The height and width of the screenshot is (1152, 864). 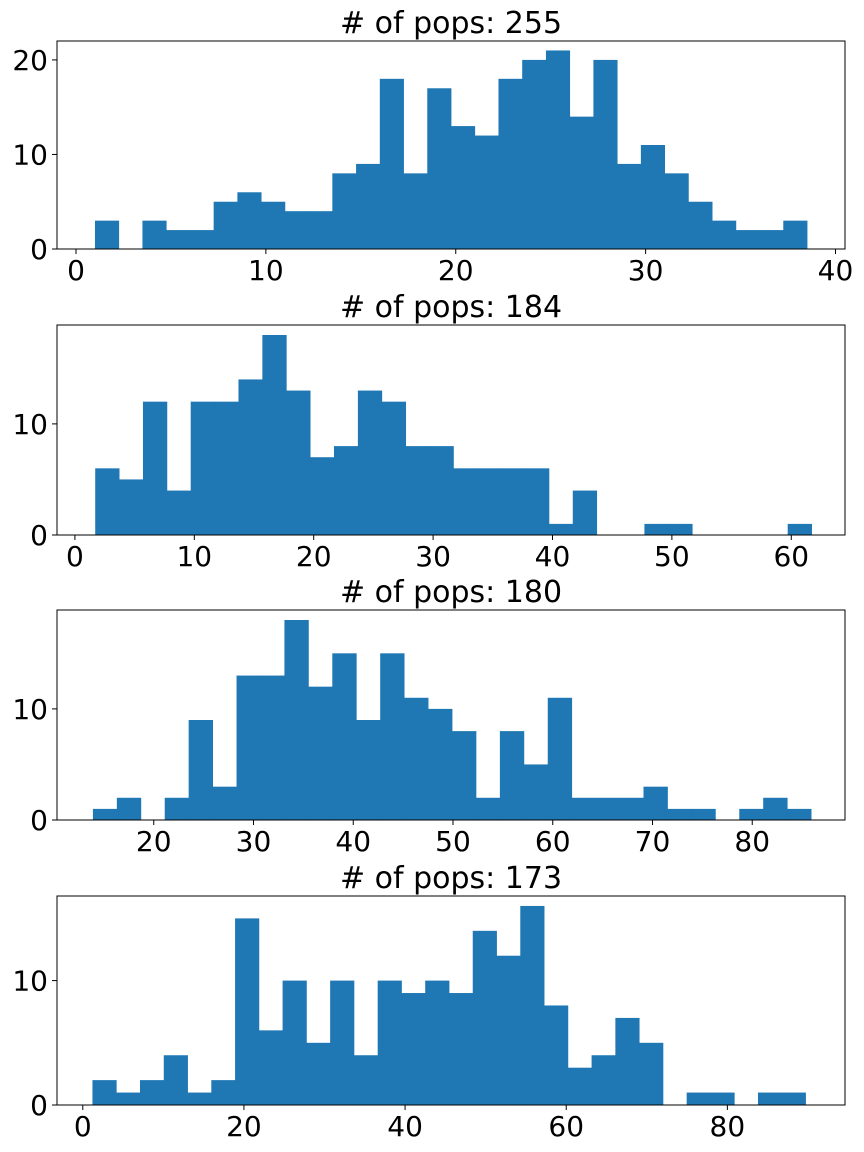 I want to click on panel-title: # of pops: 180, so click(x=451, y=592).